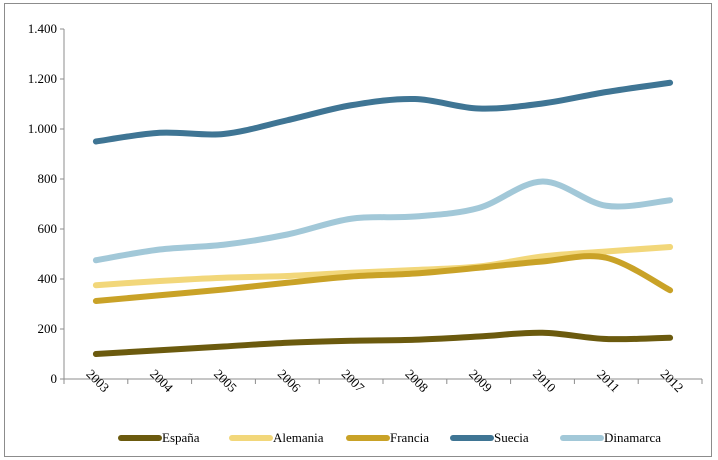  I want to click on legend-label: Francia, so click(409, 437).